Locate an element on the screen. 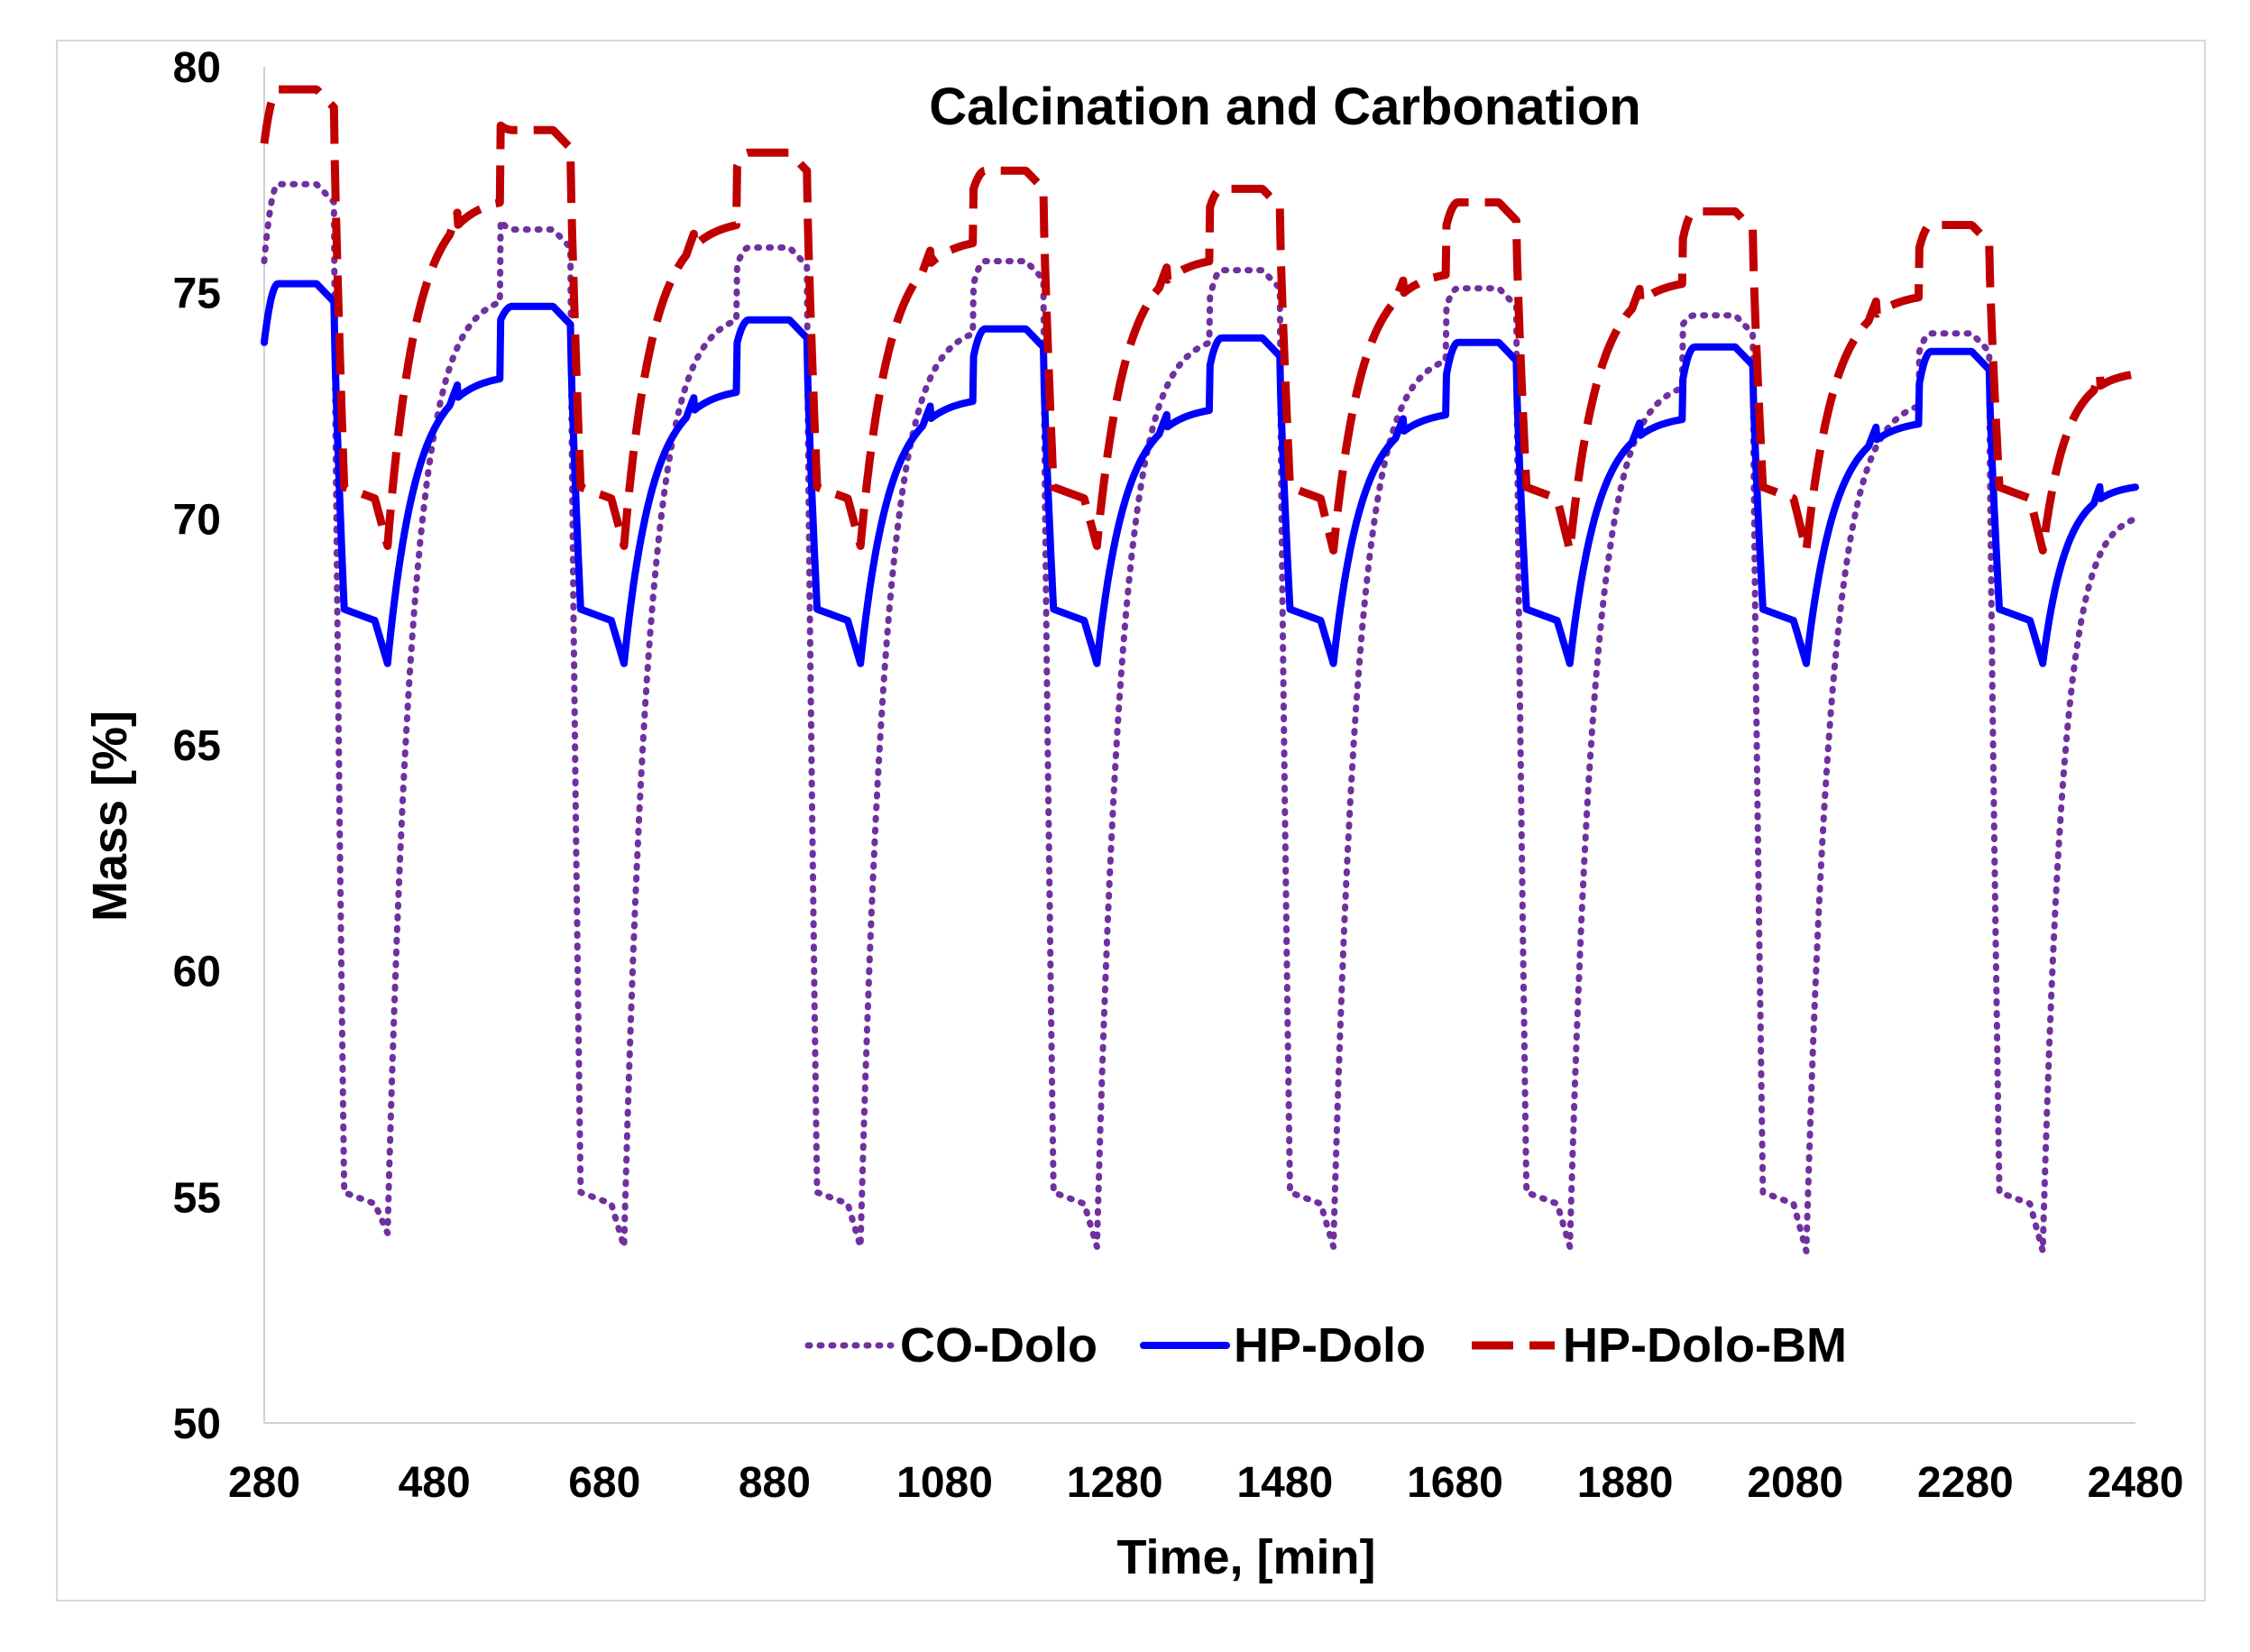 Image resolution: width=2250 pixels, height=1652 pixels. legend-label: HP-Dolo-BM is located at coordinates (1705, 1345).